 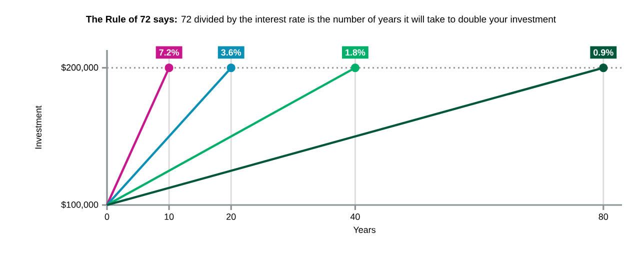 What do you see at coordinates (231, 217) in the screenshot?
I see `x-tick-label: 20` at bounding box center [231, 217].